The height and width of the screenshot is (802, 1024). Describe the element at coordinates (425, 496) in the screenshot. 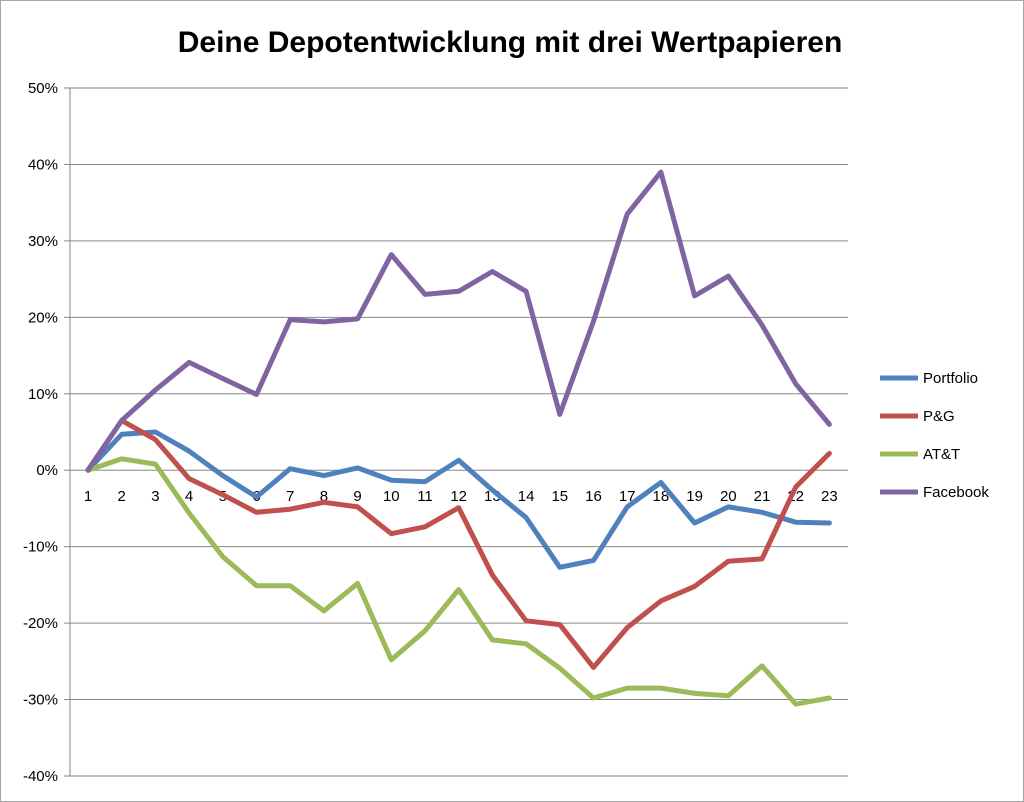

I see `x-tick-label: 11` at that location.